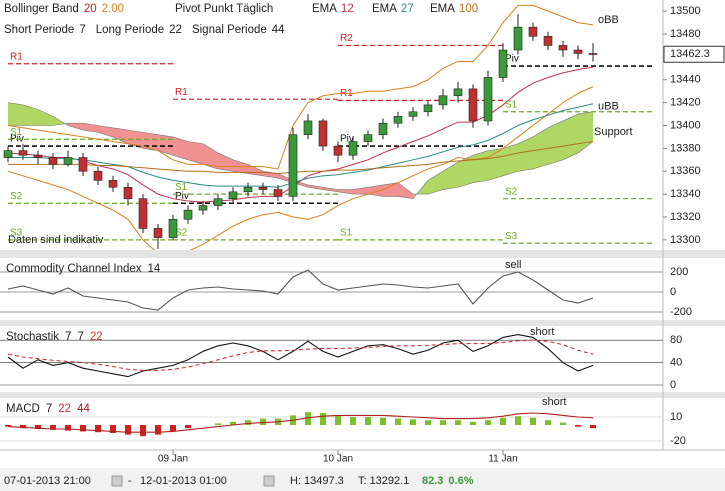  Describe the element at coordinates (676, 340) in the screenshot. I see `y-tick-label: 80` at that location.